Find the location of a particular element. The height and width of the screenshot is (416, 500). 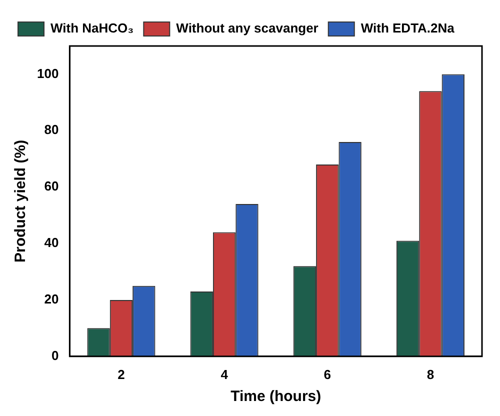

y-tick-label: 100 is located at coordinates (47, 73).